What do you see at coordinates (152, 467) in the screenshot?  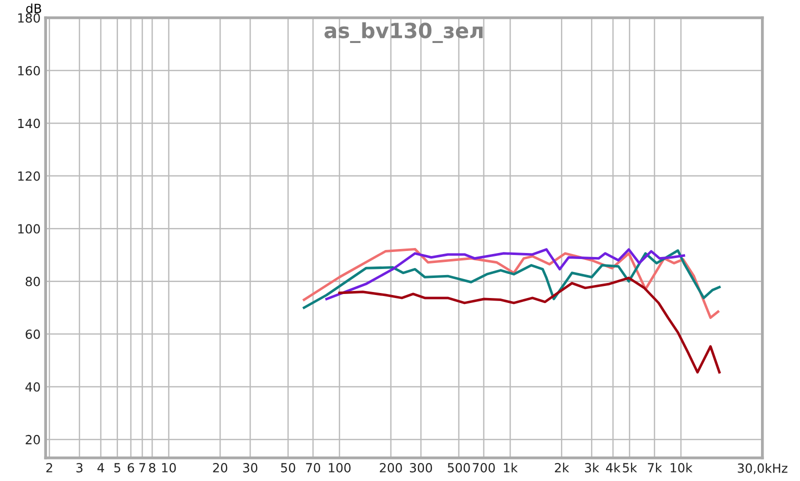 I see `x-tick-label: 8` at bounding box center [152, 467].